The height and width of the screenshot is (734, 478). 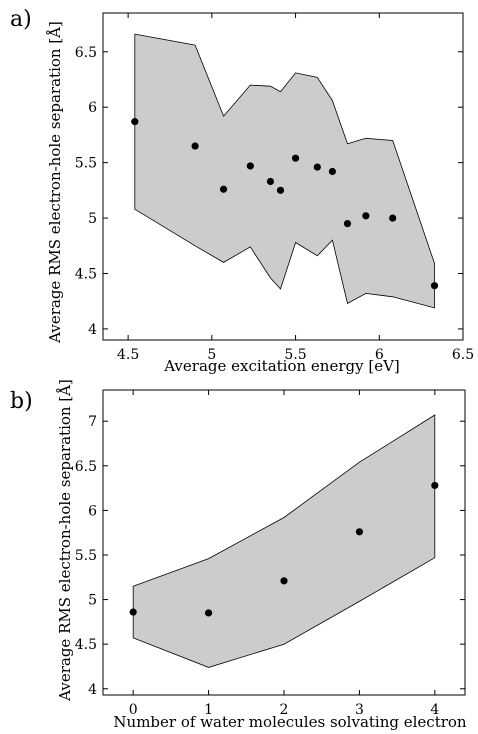 What do you see at coordinates (379, 355) in the screenshot?
I see `x-tick-label-a-3: 6` at bounding box center [379, 355].